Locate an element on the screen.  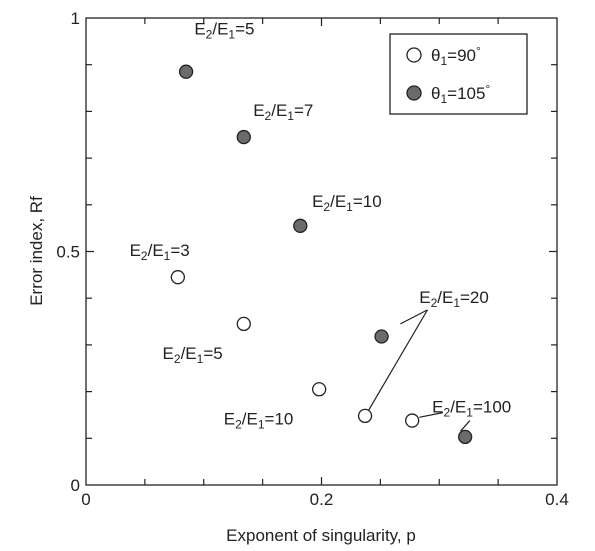
legend-entry-label: θ1=90° is located at coordinates (456, 56).